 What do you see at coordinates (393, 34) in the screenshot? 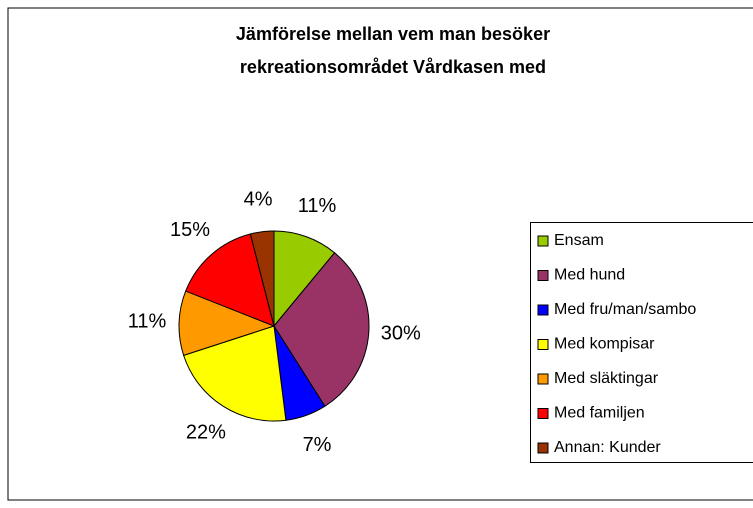
I see `chart-title: Jämförelse mellan vem man besöker` at bounding box center [393, 34].